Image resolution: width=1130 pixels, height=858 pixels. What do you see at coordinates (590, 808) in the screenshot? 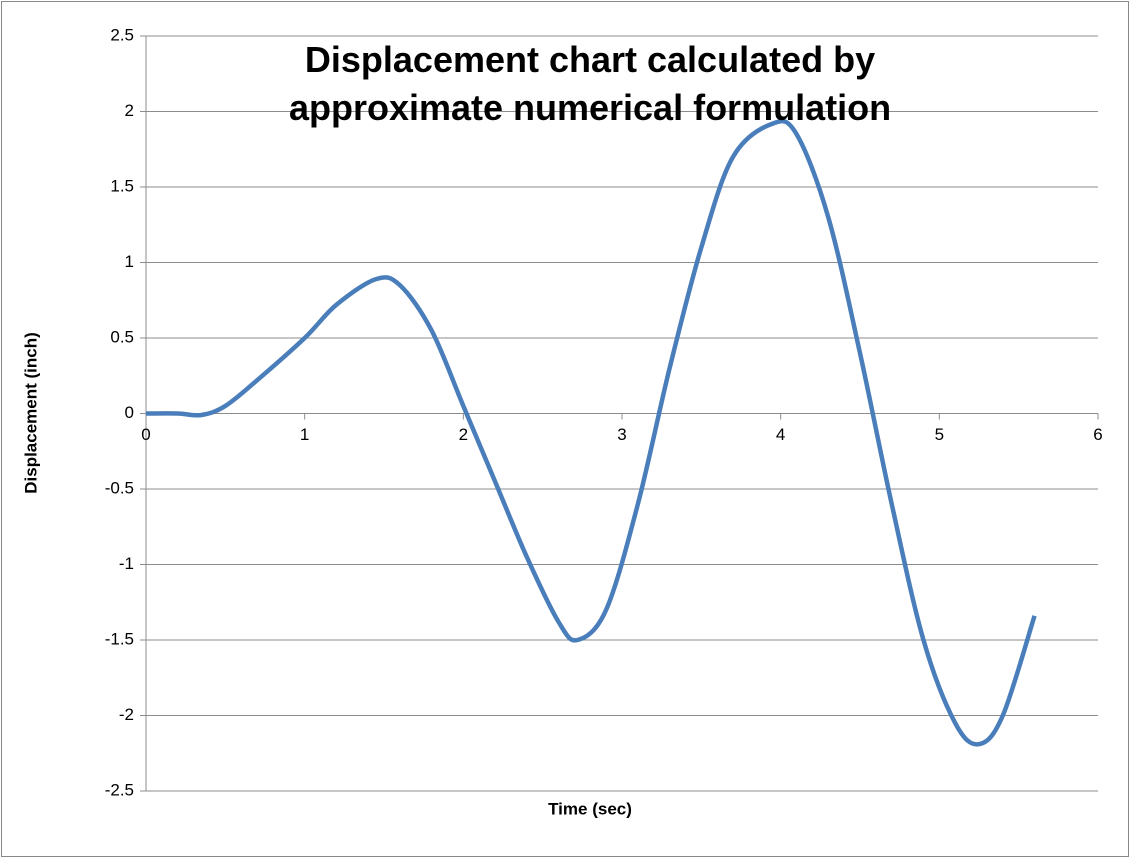
I see `x-axis-title: Time (sec)` at bounding box center [590, 808].